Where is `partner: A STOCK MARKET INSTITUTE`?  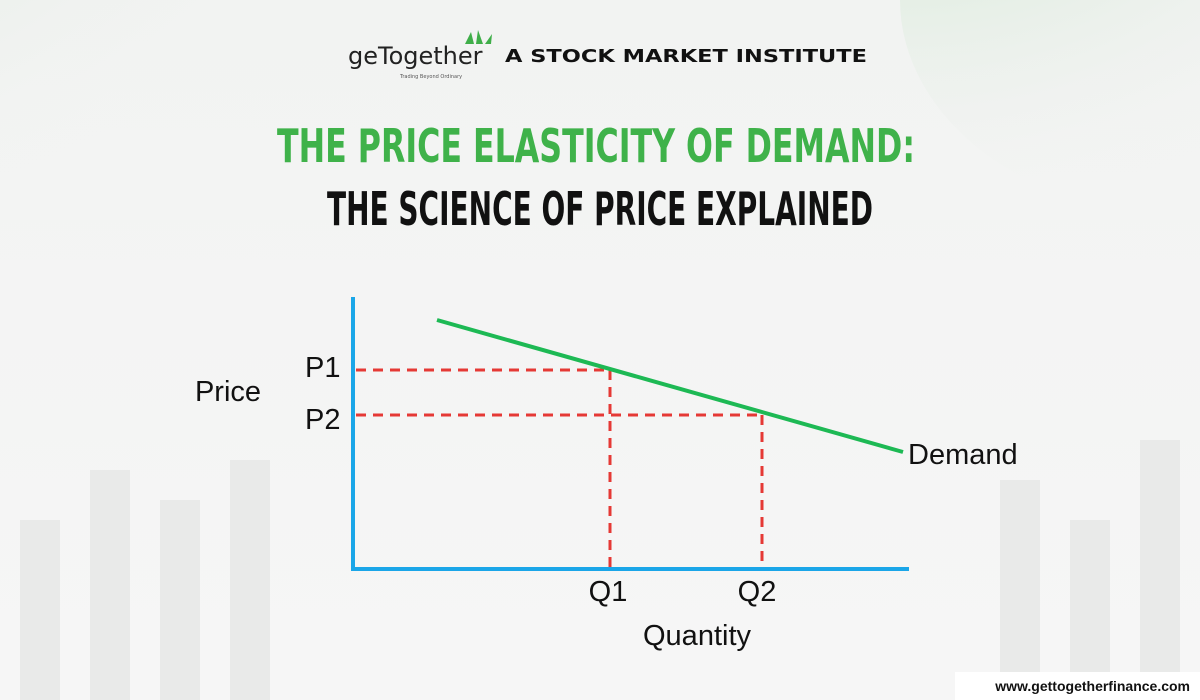 partner: A STOCK MARKET INSTITUTE is located at coordinates (686, 56).